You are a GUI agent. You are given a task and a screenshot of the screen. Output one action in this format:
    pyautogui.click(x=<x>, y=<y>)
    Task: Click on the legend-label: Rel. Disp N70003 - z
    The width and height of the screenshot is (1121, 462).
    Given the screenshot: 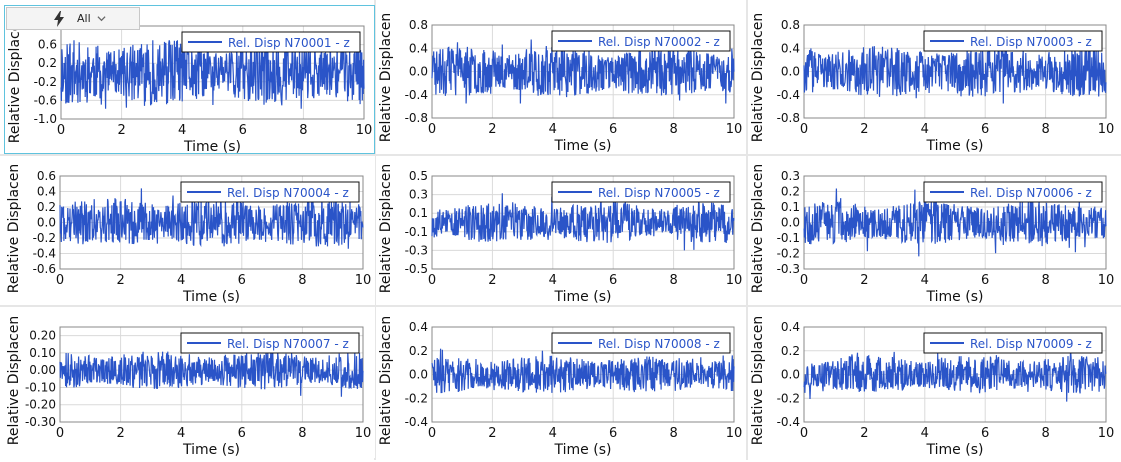 What is the action you would take?
    pyautogui.click(x=1031, y=42)
    